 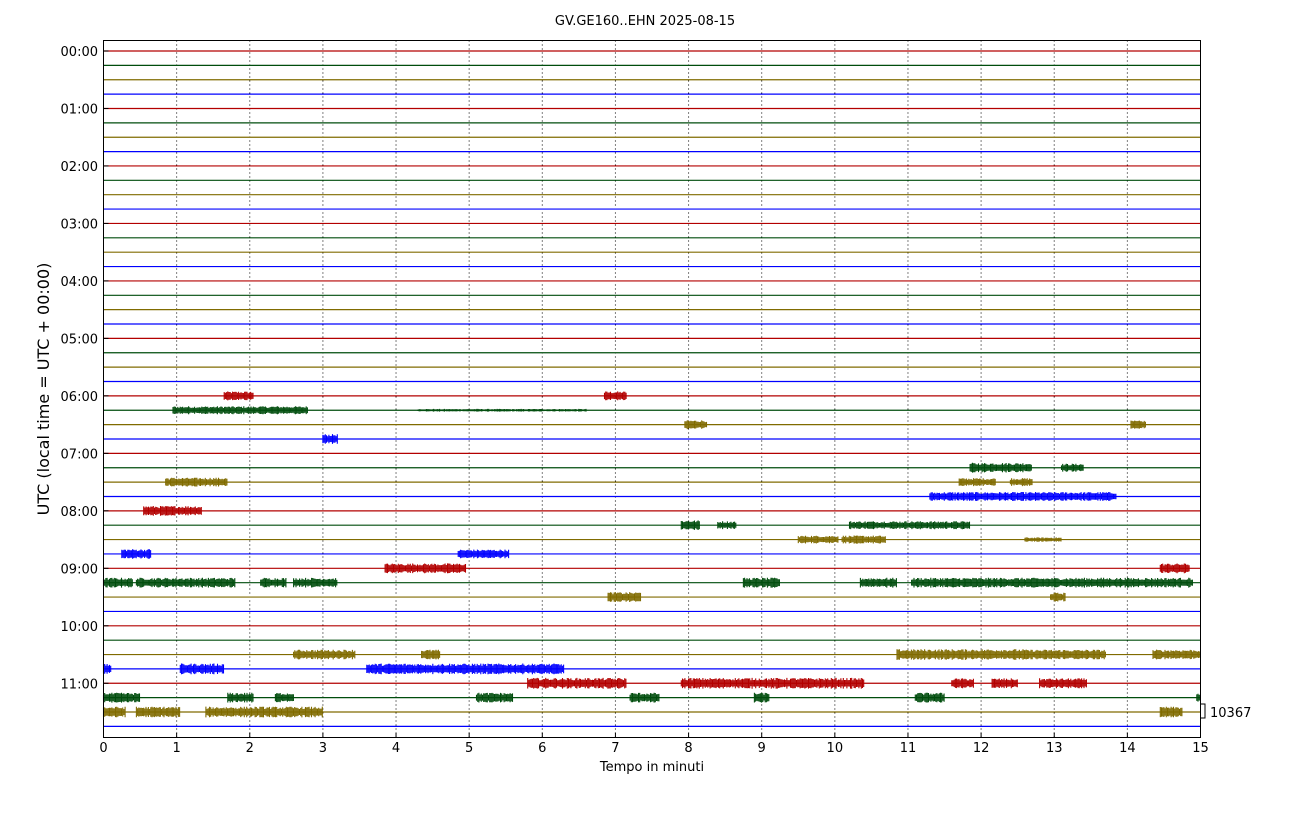 What do you see at coordinates (762, 748) in the screenshot?
I see `x-tick-label: 9` at bounding box center [762, 748].